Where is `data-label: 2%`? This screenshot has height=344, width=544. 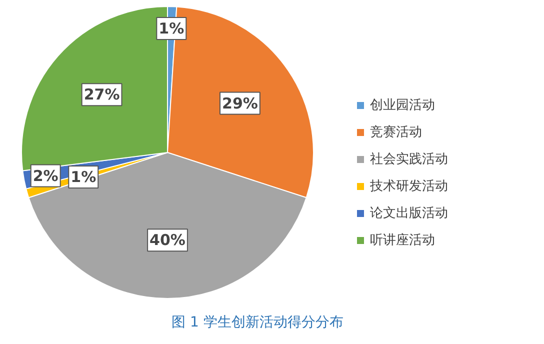
data-label: 2% is located at coordinates (45, 175).